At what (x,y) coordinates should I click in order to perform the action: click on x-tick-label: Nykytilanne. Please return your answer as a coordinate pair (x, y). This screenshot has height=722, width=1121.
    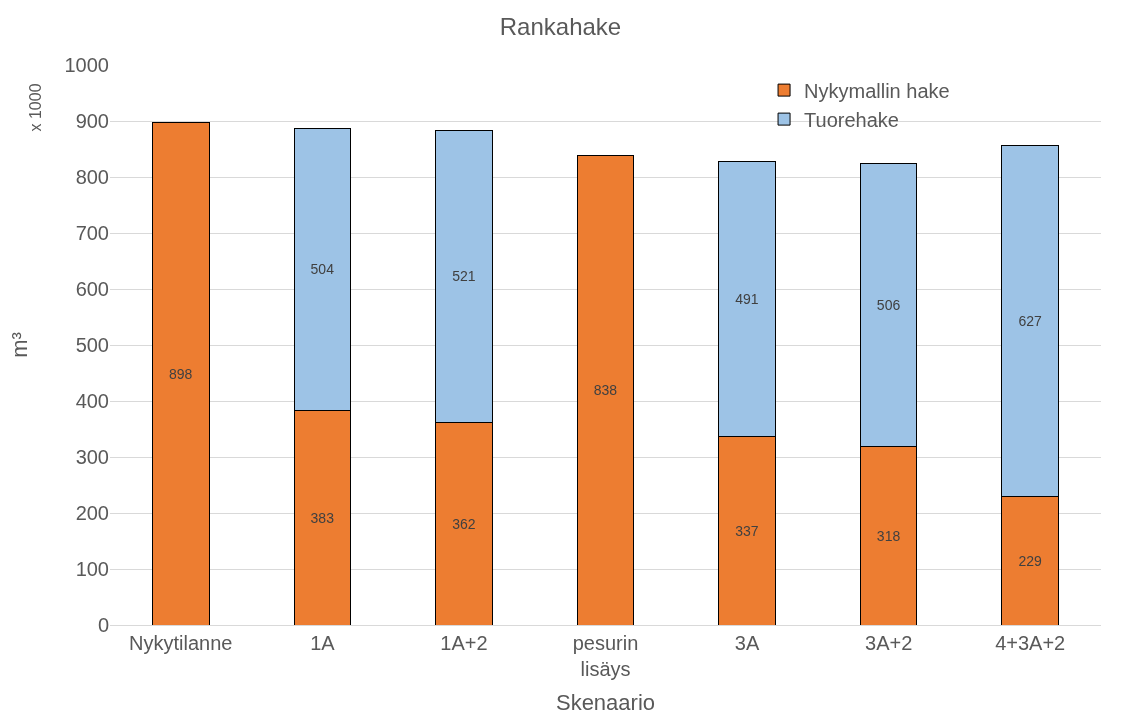
    Looking at the image, I should click on (181, 643).